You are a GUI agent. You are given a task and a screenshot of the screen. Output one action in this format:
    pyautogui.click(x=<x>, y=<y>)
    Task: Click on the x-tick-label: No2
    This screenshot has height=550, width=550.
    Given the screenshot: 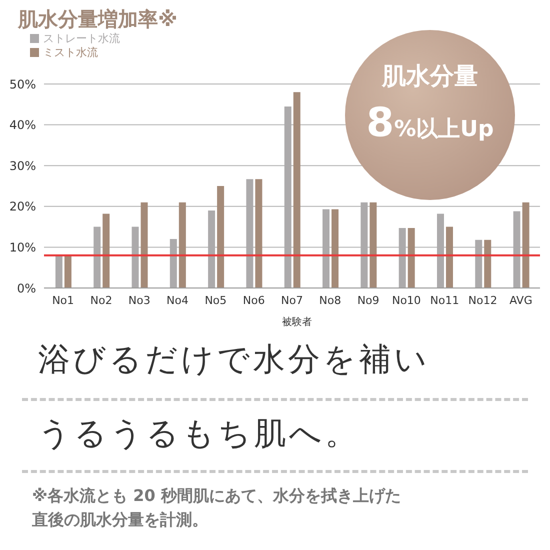 What is the action you would take?
    pyautogui.click(x=101, y=300)
    